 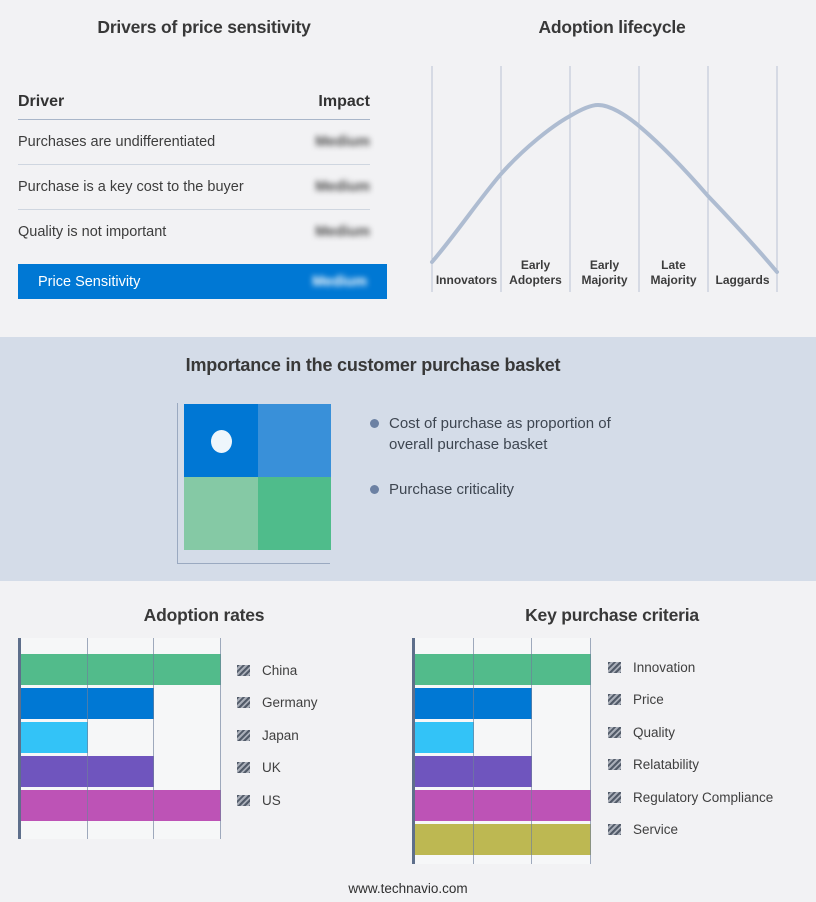 I want to click on stage-label-early-majority: Early Majority, so click(x=604, y=272).